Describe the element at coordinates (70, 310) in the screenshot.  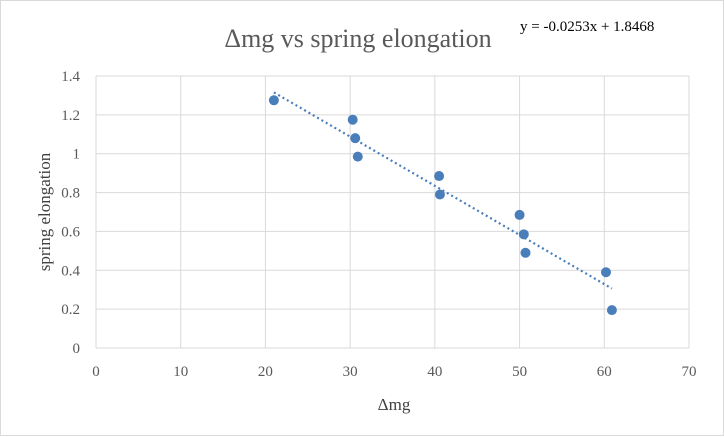
I see `y-tick-label: 0.2` at that location.